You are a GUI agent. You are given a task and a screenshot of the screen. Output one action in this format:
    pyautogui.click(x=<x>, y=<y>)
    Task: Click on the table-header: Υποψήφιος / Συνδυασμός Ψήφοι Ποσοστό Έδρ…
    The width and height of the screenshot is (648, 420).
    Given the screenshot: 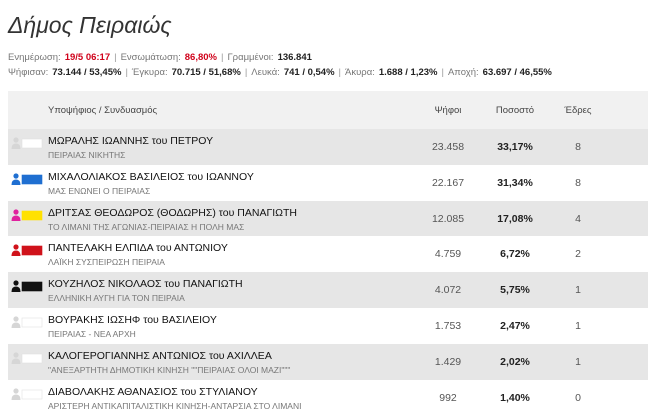 What is the action you would take?
    pyautogui.click(x=328, y=110)
    